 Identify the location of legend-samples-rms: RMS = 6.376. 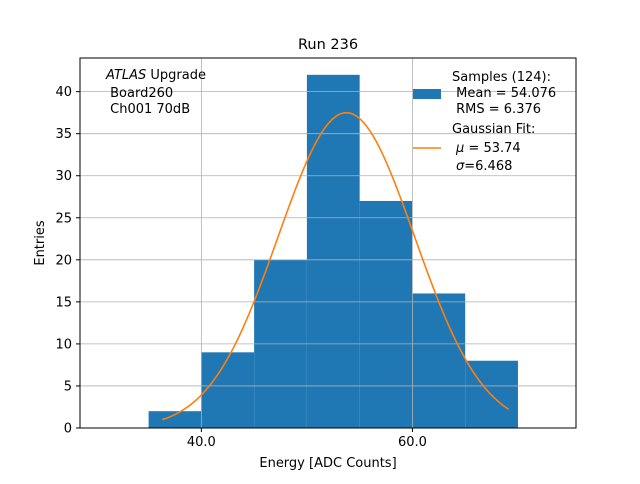
(496, 109).